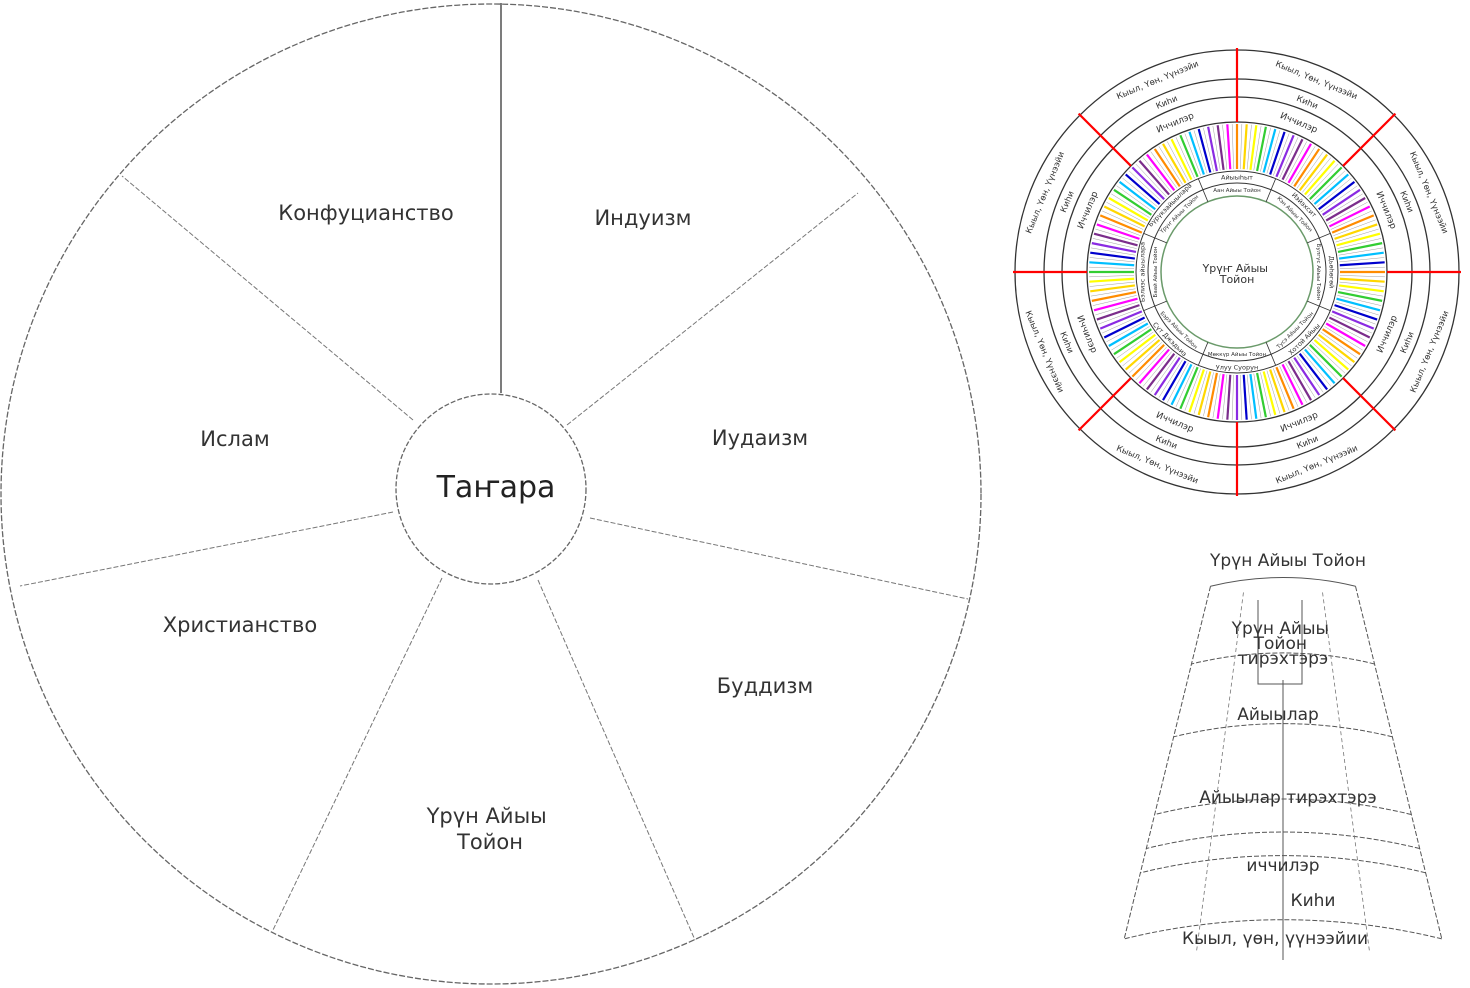  I want to click on fan-title: Үрүн Айыы Тойон, so click(1287, 561).